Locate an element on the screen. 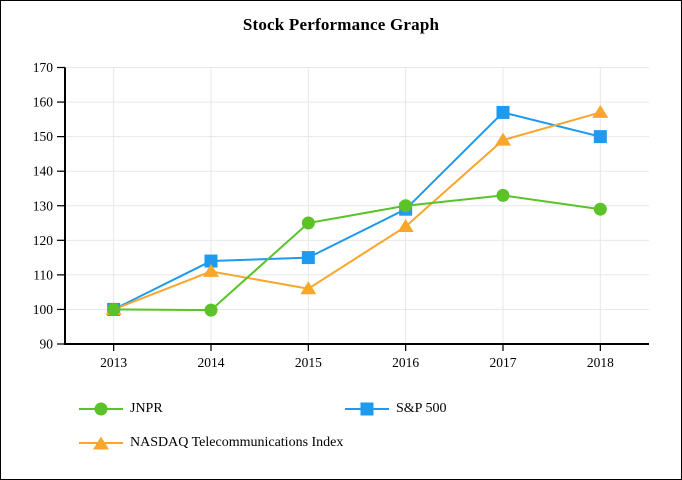 This screenshot has width=682, height=480. jnpr-circle-marker-icon is located at coordinates (101, 409).